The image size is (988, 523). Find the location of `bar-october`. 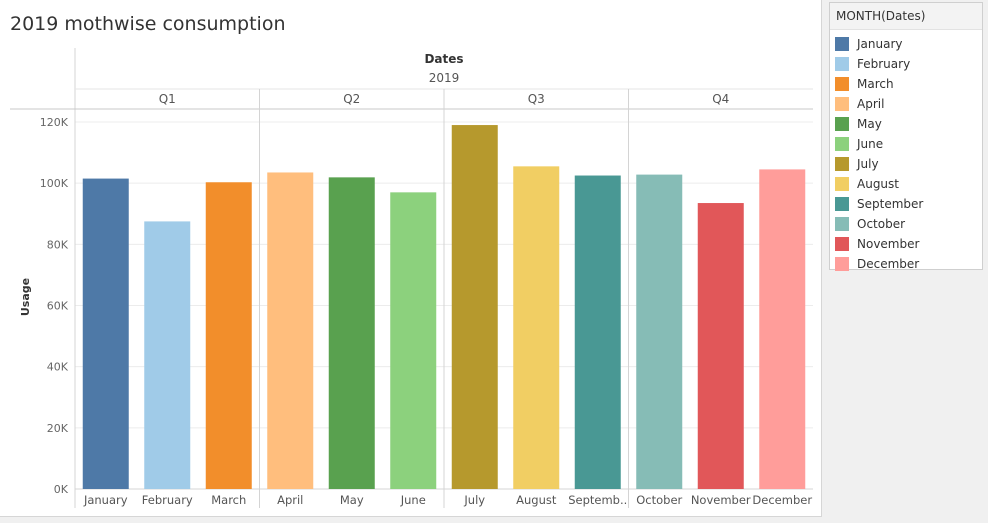

bar-october is located at coordinates (659, 331).